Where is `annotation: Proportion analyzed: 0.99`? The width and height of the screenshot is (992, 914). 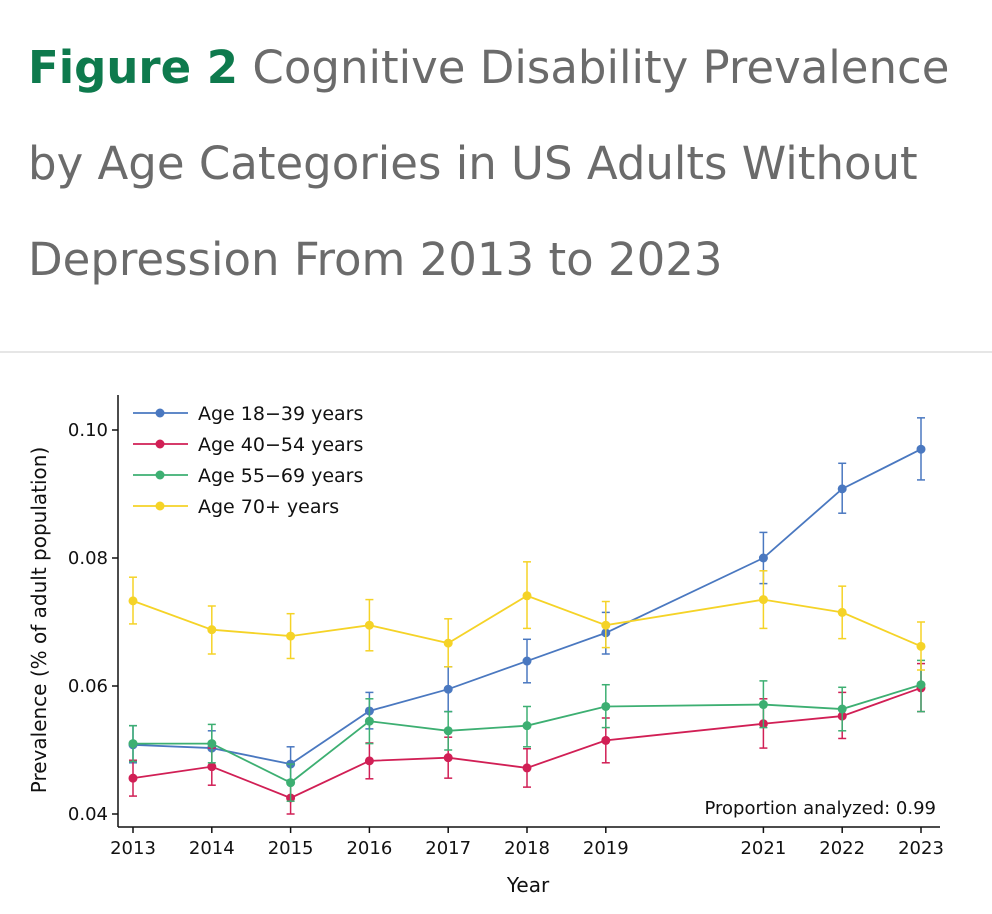 annotation: Proportion analyzed: 0.99 is located at coordinates (820, 808).